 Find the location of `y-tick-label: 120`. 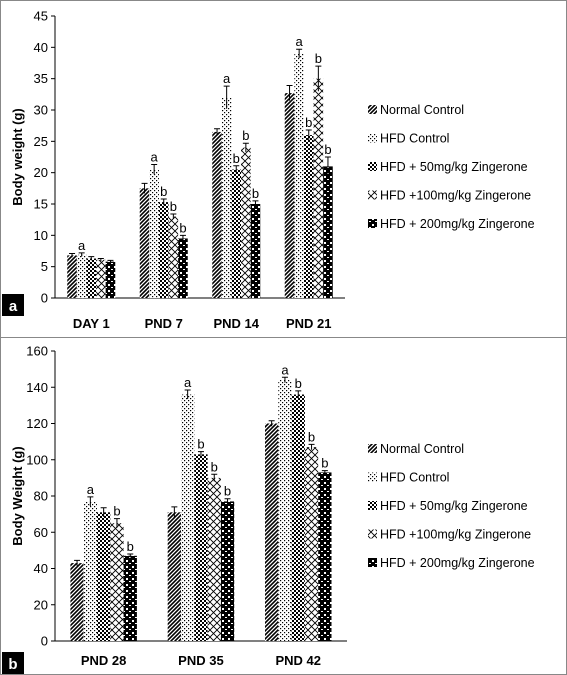

y-tick-label: 120 is located at coordinates (37, 423).